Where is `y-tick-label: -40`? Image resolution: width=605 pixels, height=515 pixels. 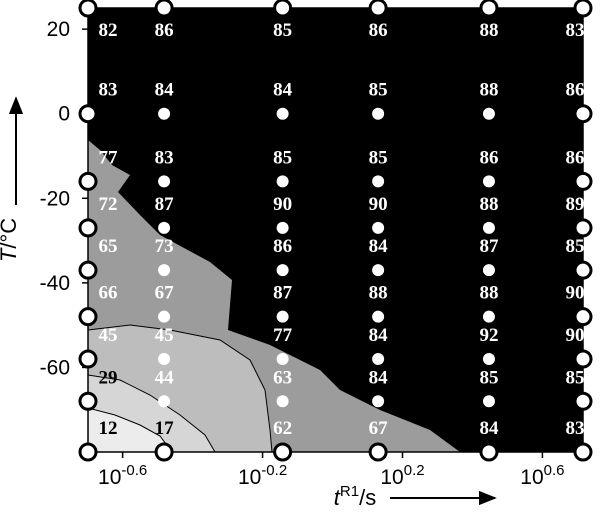 y-tick-label: -40 is located at coordinates (55, 283).